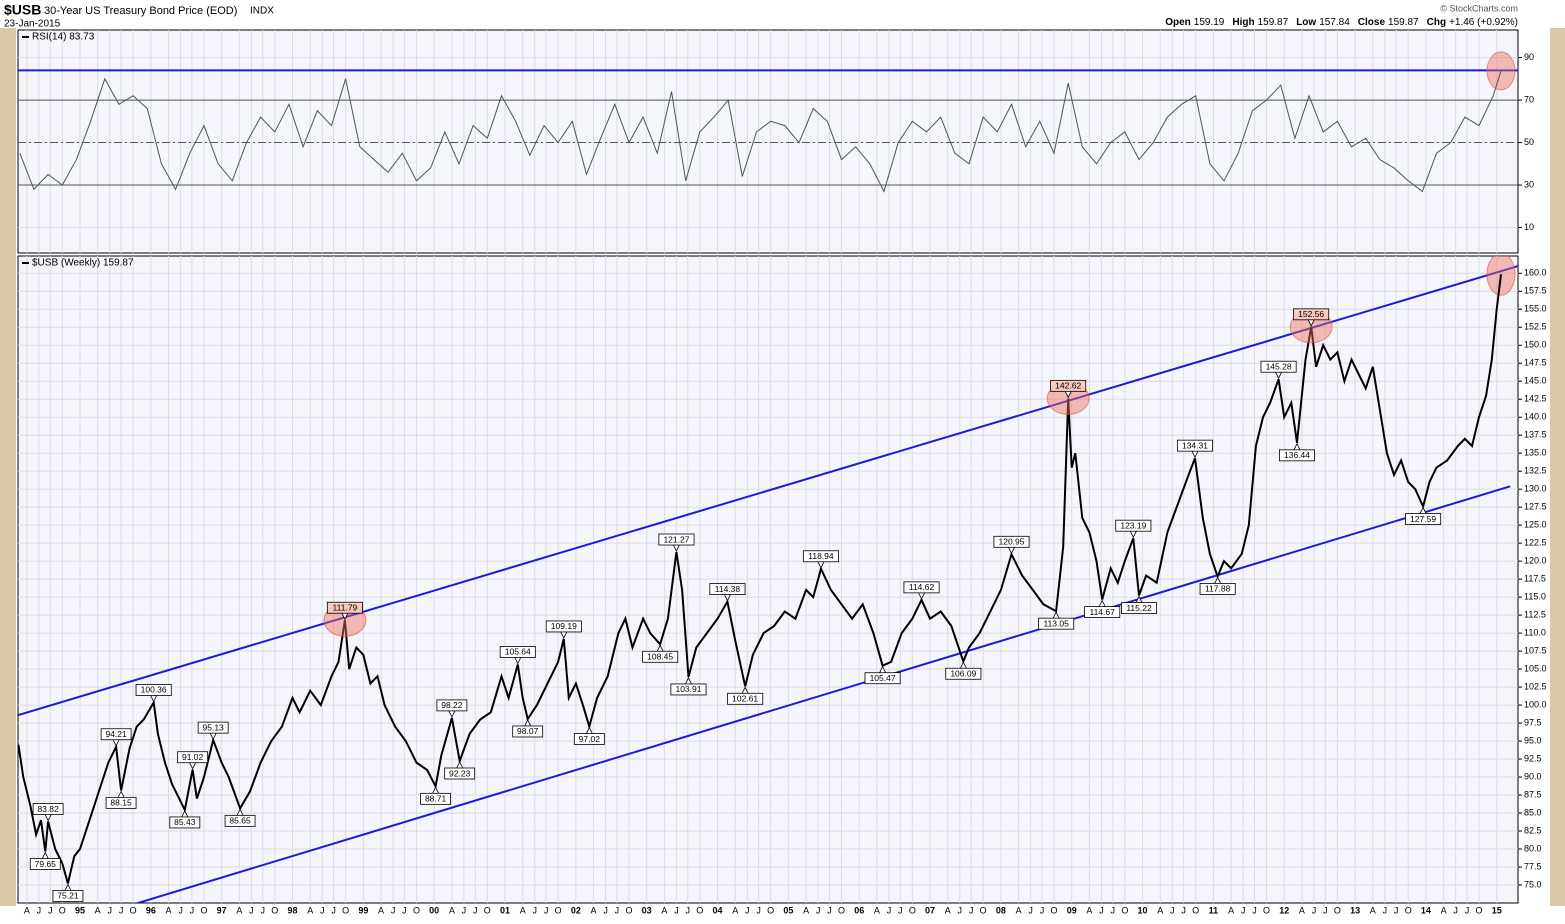  What do you see at coordinates (1178, 22) in the screenshot?
I see `quote-label: Open` at bounding box center [1178, 22].